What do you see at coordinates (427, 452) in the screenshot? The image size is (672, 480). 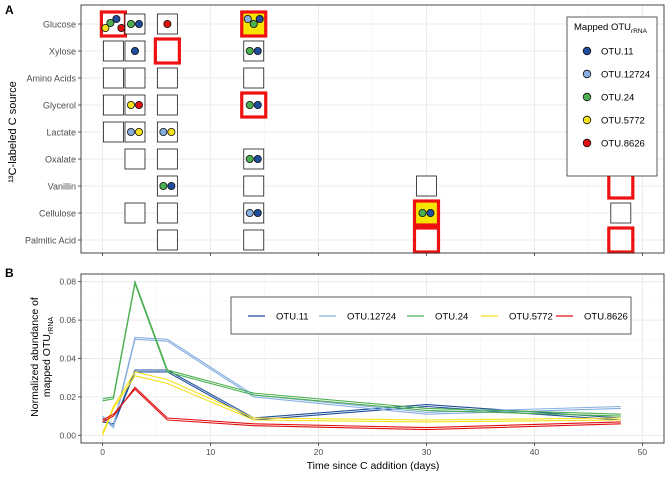 I see `x-tick-label: 30` at bounding box center [427, 452].